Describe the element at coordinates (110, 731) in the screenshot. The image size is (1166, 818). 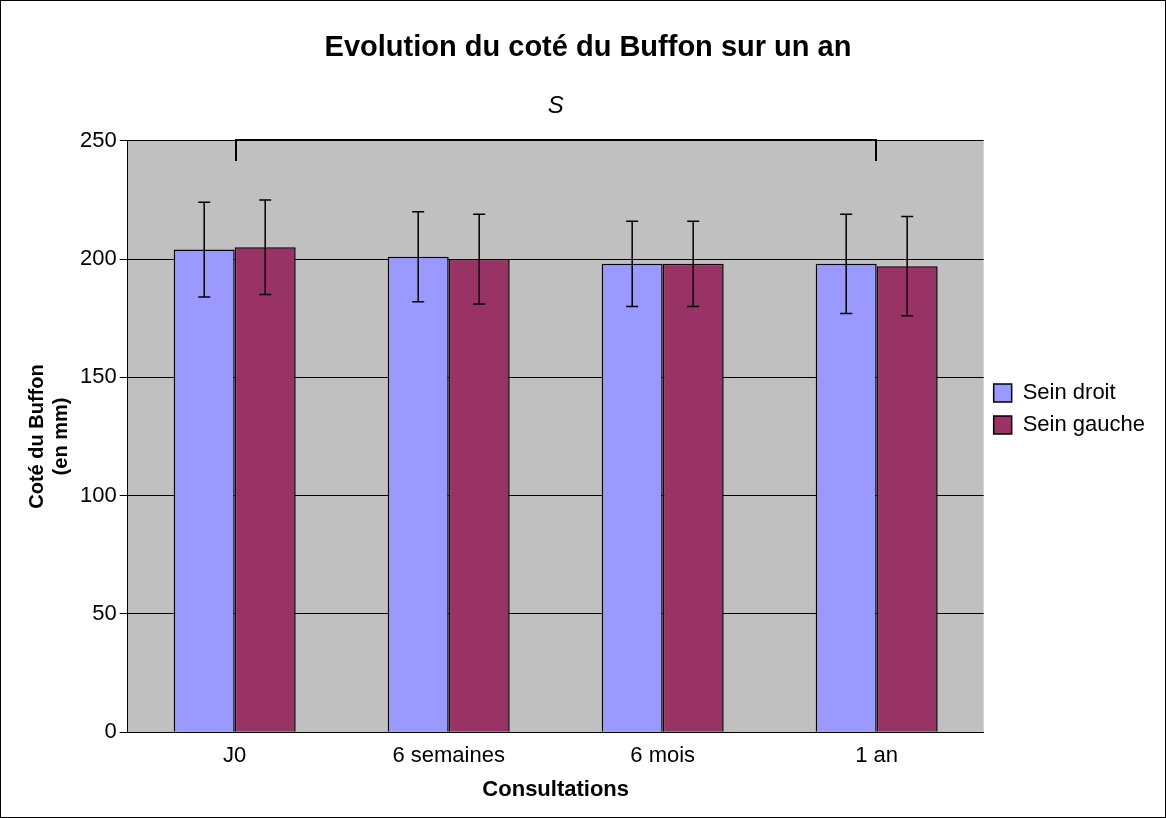
I see `y-tick-label: 0` at that location.